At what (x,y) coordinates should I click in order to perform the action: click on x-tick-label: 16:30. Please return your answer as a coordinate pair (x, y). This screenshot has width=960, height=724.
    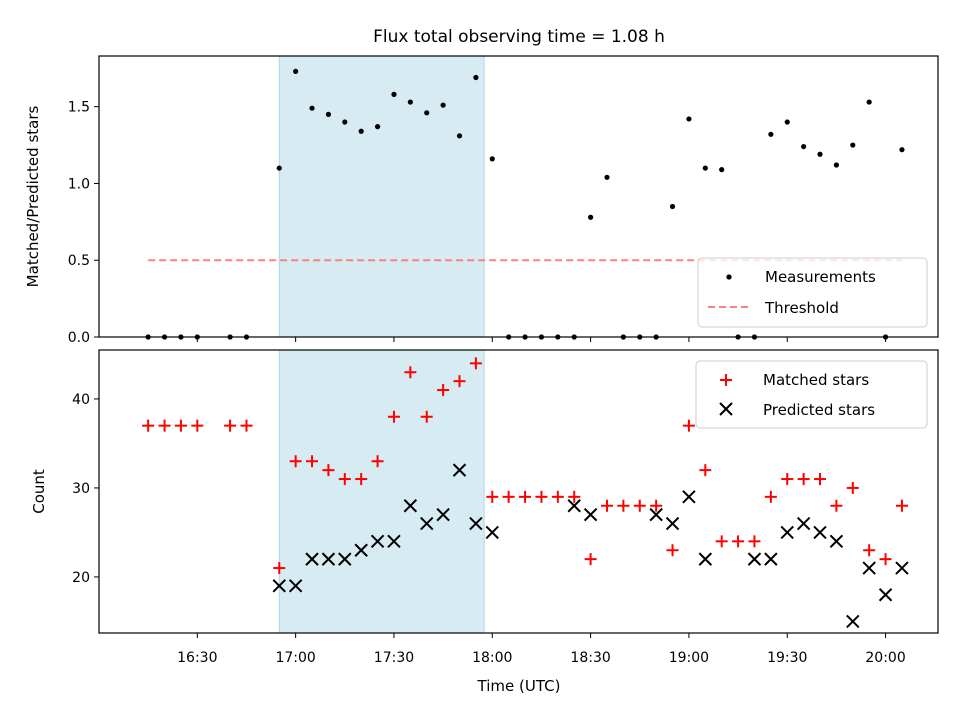
    Looking at the image, I should click on (197, 658).